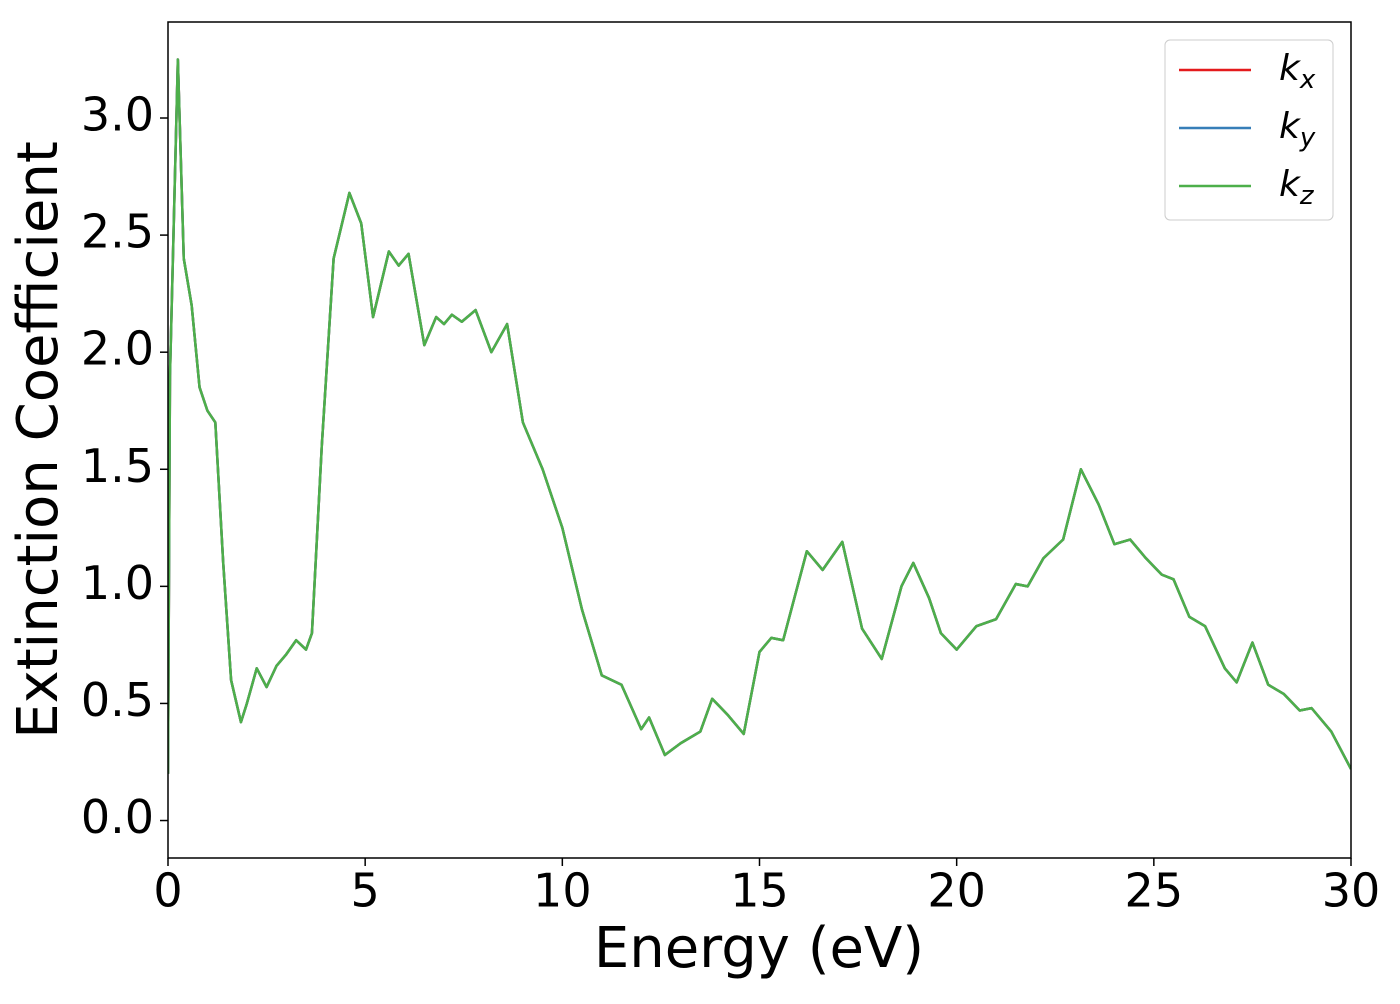 This screenshot has width=1400, height=1004. I want to click on y-tick-label: 1.0, so click(117, 583).